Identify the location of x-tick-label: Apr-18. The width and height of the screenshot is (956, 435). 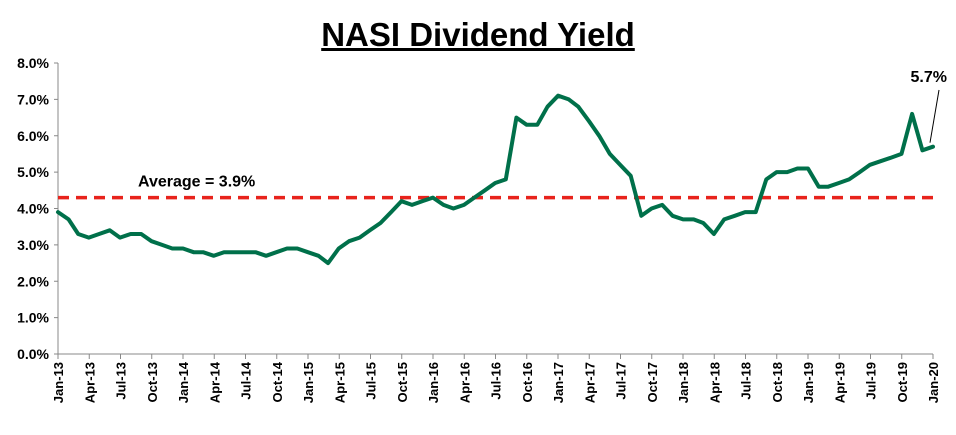
(714, 382).